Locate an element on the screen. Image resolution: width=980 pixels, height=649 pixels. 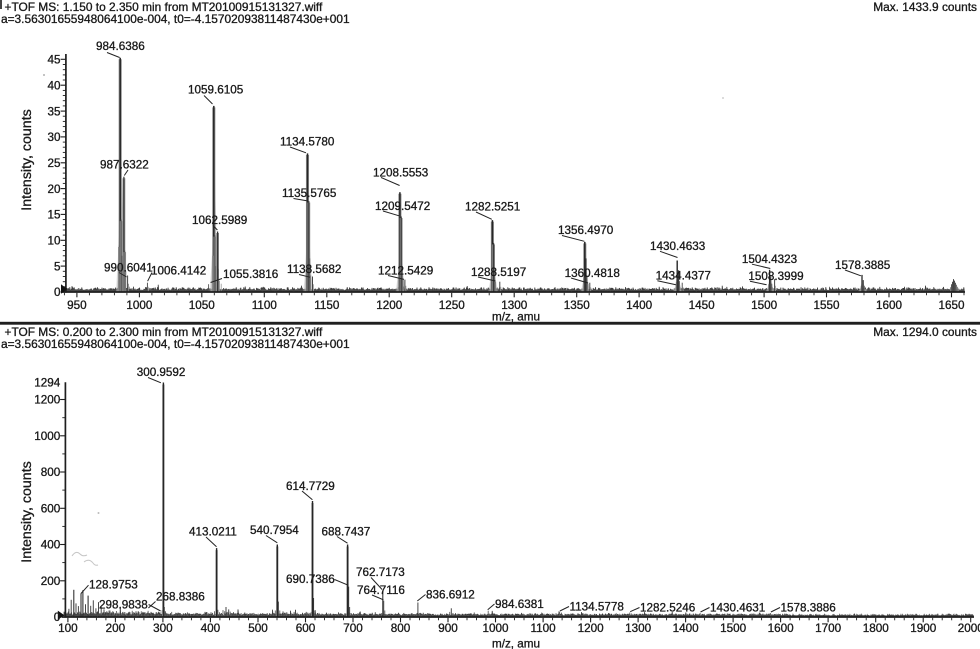
svg-text: 1282.5251 is located at coordinates (492, 207).